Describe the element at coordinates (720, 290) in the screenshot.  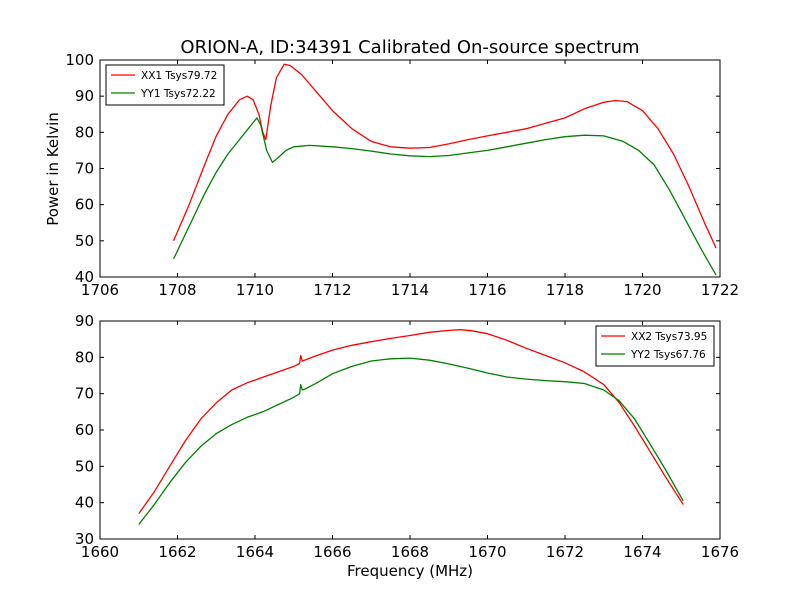
I see `x-tick-label: 1722` at that location.